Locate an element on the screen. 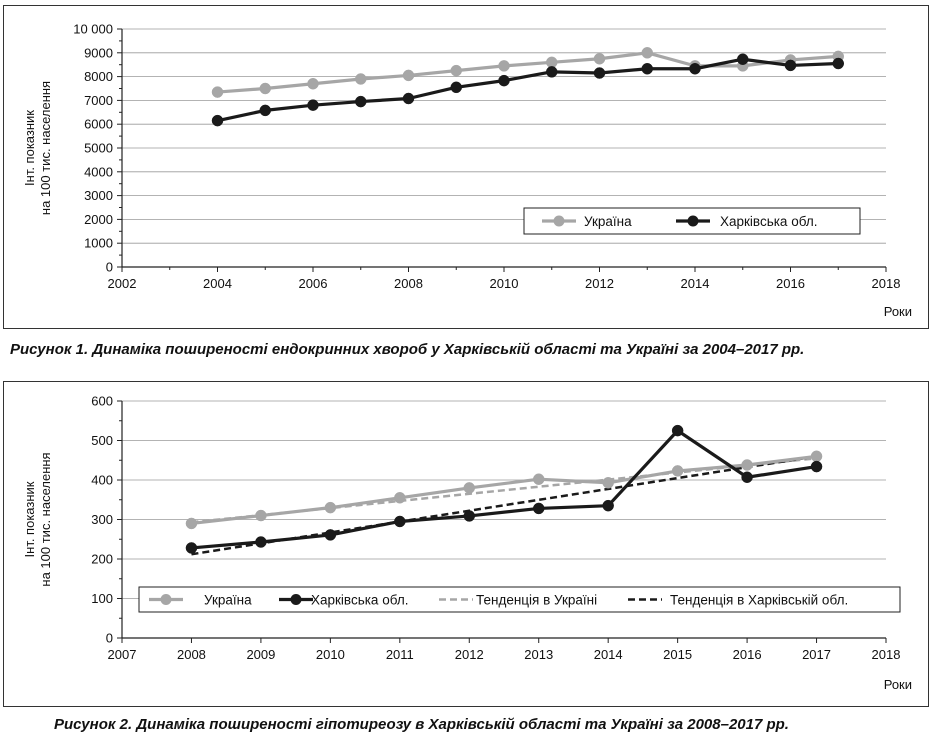 The width and height of the screenshot is (932, 738). y-tick-label: 100 is located at coordinates (102, 598).